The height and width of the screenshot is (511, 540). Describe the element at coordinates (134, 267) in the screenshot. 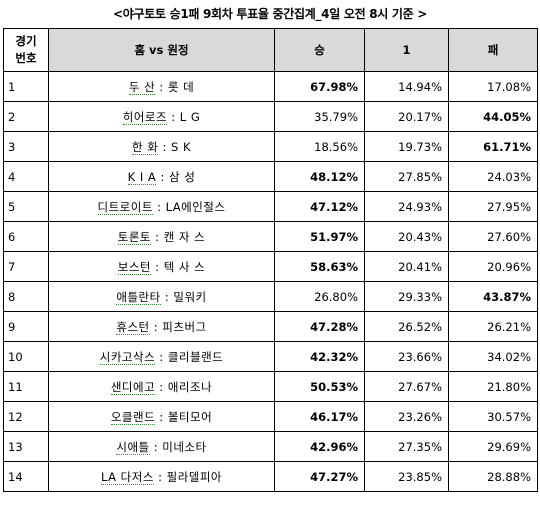

I see `home-team: 보스턴` at that location.